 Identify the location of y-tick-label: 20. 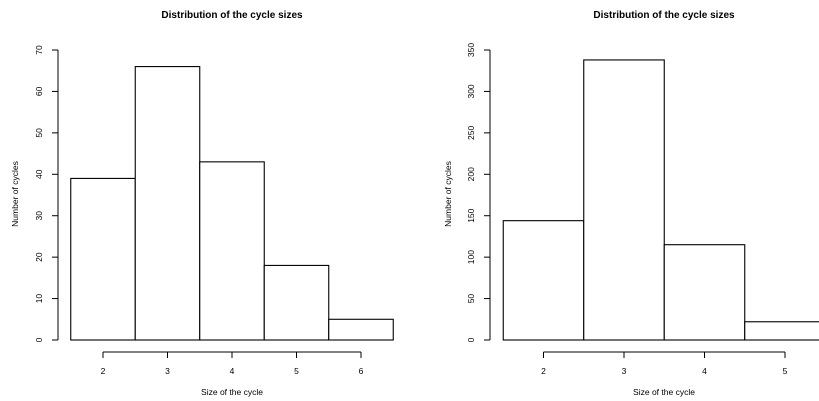
(39, 257).